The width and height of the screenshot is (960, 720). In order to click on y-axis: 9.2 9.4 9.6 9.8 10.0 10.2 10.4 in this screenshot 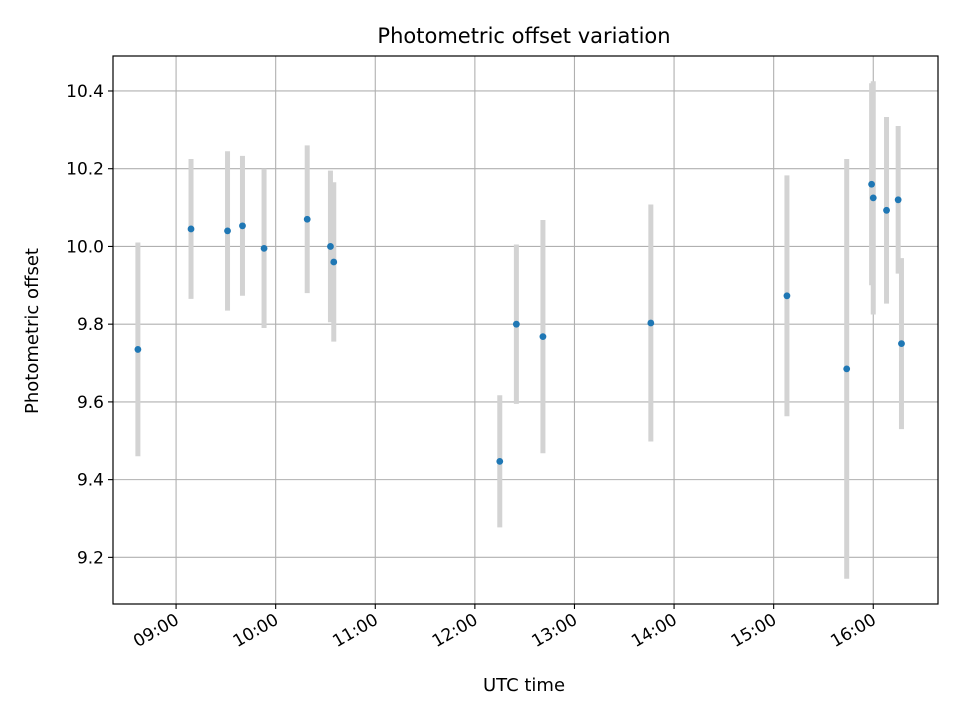, I will do `click(89, 325)`.